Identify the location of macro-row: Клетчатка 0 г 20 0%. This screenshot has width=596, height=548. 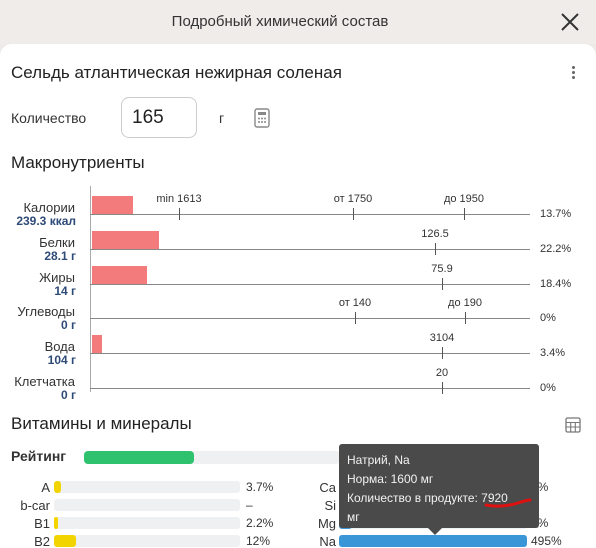
(298, 387).